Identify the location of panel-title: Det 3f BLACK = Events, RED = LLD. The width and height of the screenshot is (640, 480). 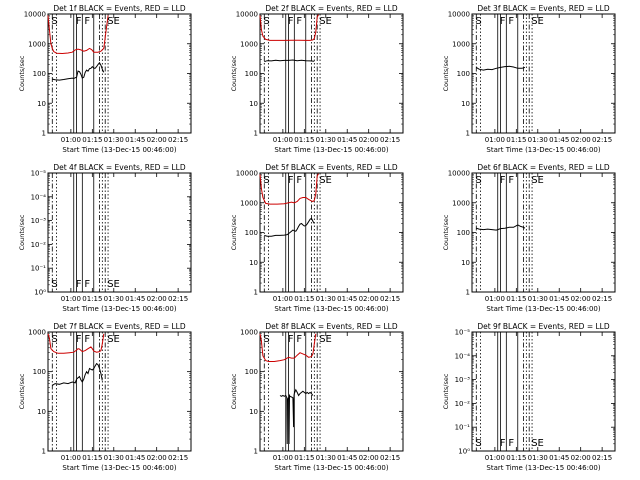
(543, 8).